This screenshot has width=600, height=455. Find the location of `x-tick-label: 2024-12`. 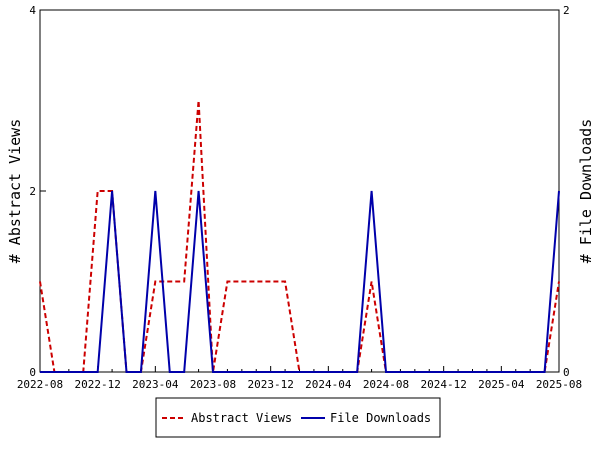

x-tick-label: 2024-12 is located at coordinates (443, 384).